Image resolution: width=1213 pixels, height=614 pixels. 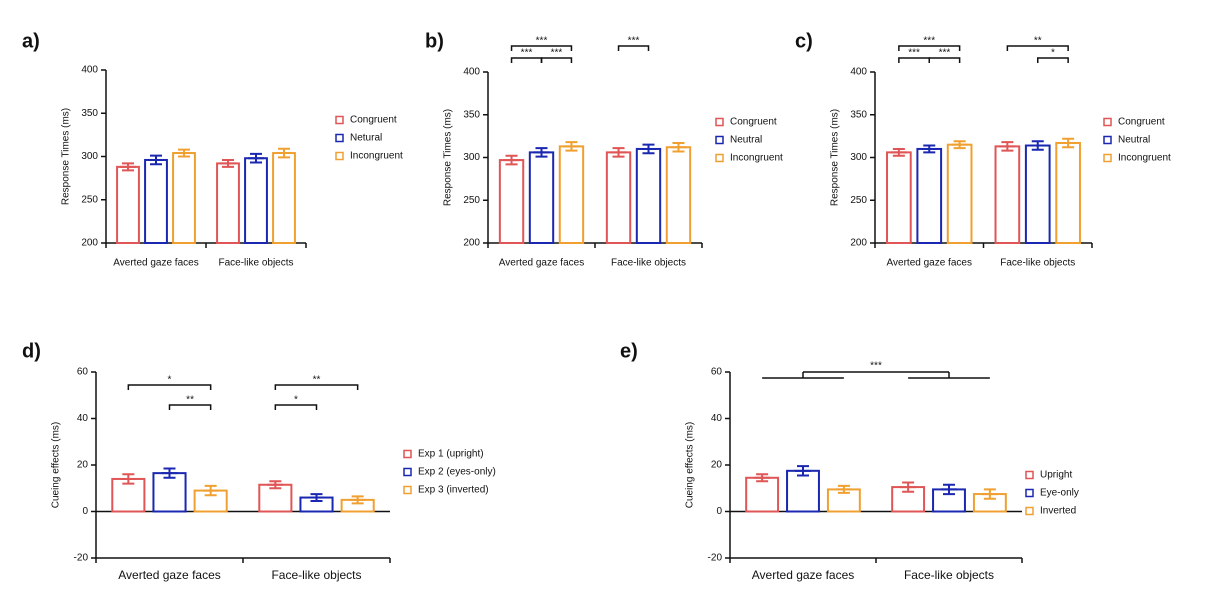 What do you see at coordinates (434, 41) in the screenshot?
I see `panel-label: b)` at bounding box center [434, 41].